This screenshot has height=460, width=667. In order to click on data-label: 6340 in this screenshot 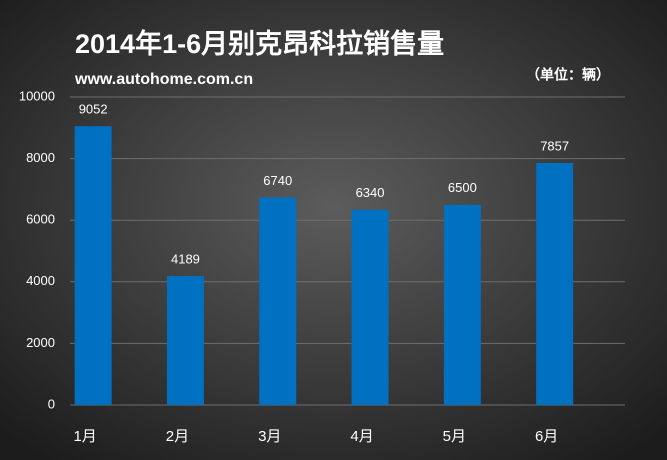, I will do `click(370, 192)`.